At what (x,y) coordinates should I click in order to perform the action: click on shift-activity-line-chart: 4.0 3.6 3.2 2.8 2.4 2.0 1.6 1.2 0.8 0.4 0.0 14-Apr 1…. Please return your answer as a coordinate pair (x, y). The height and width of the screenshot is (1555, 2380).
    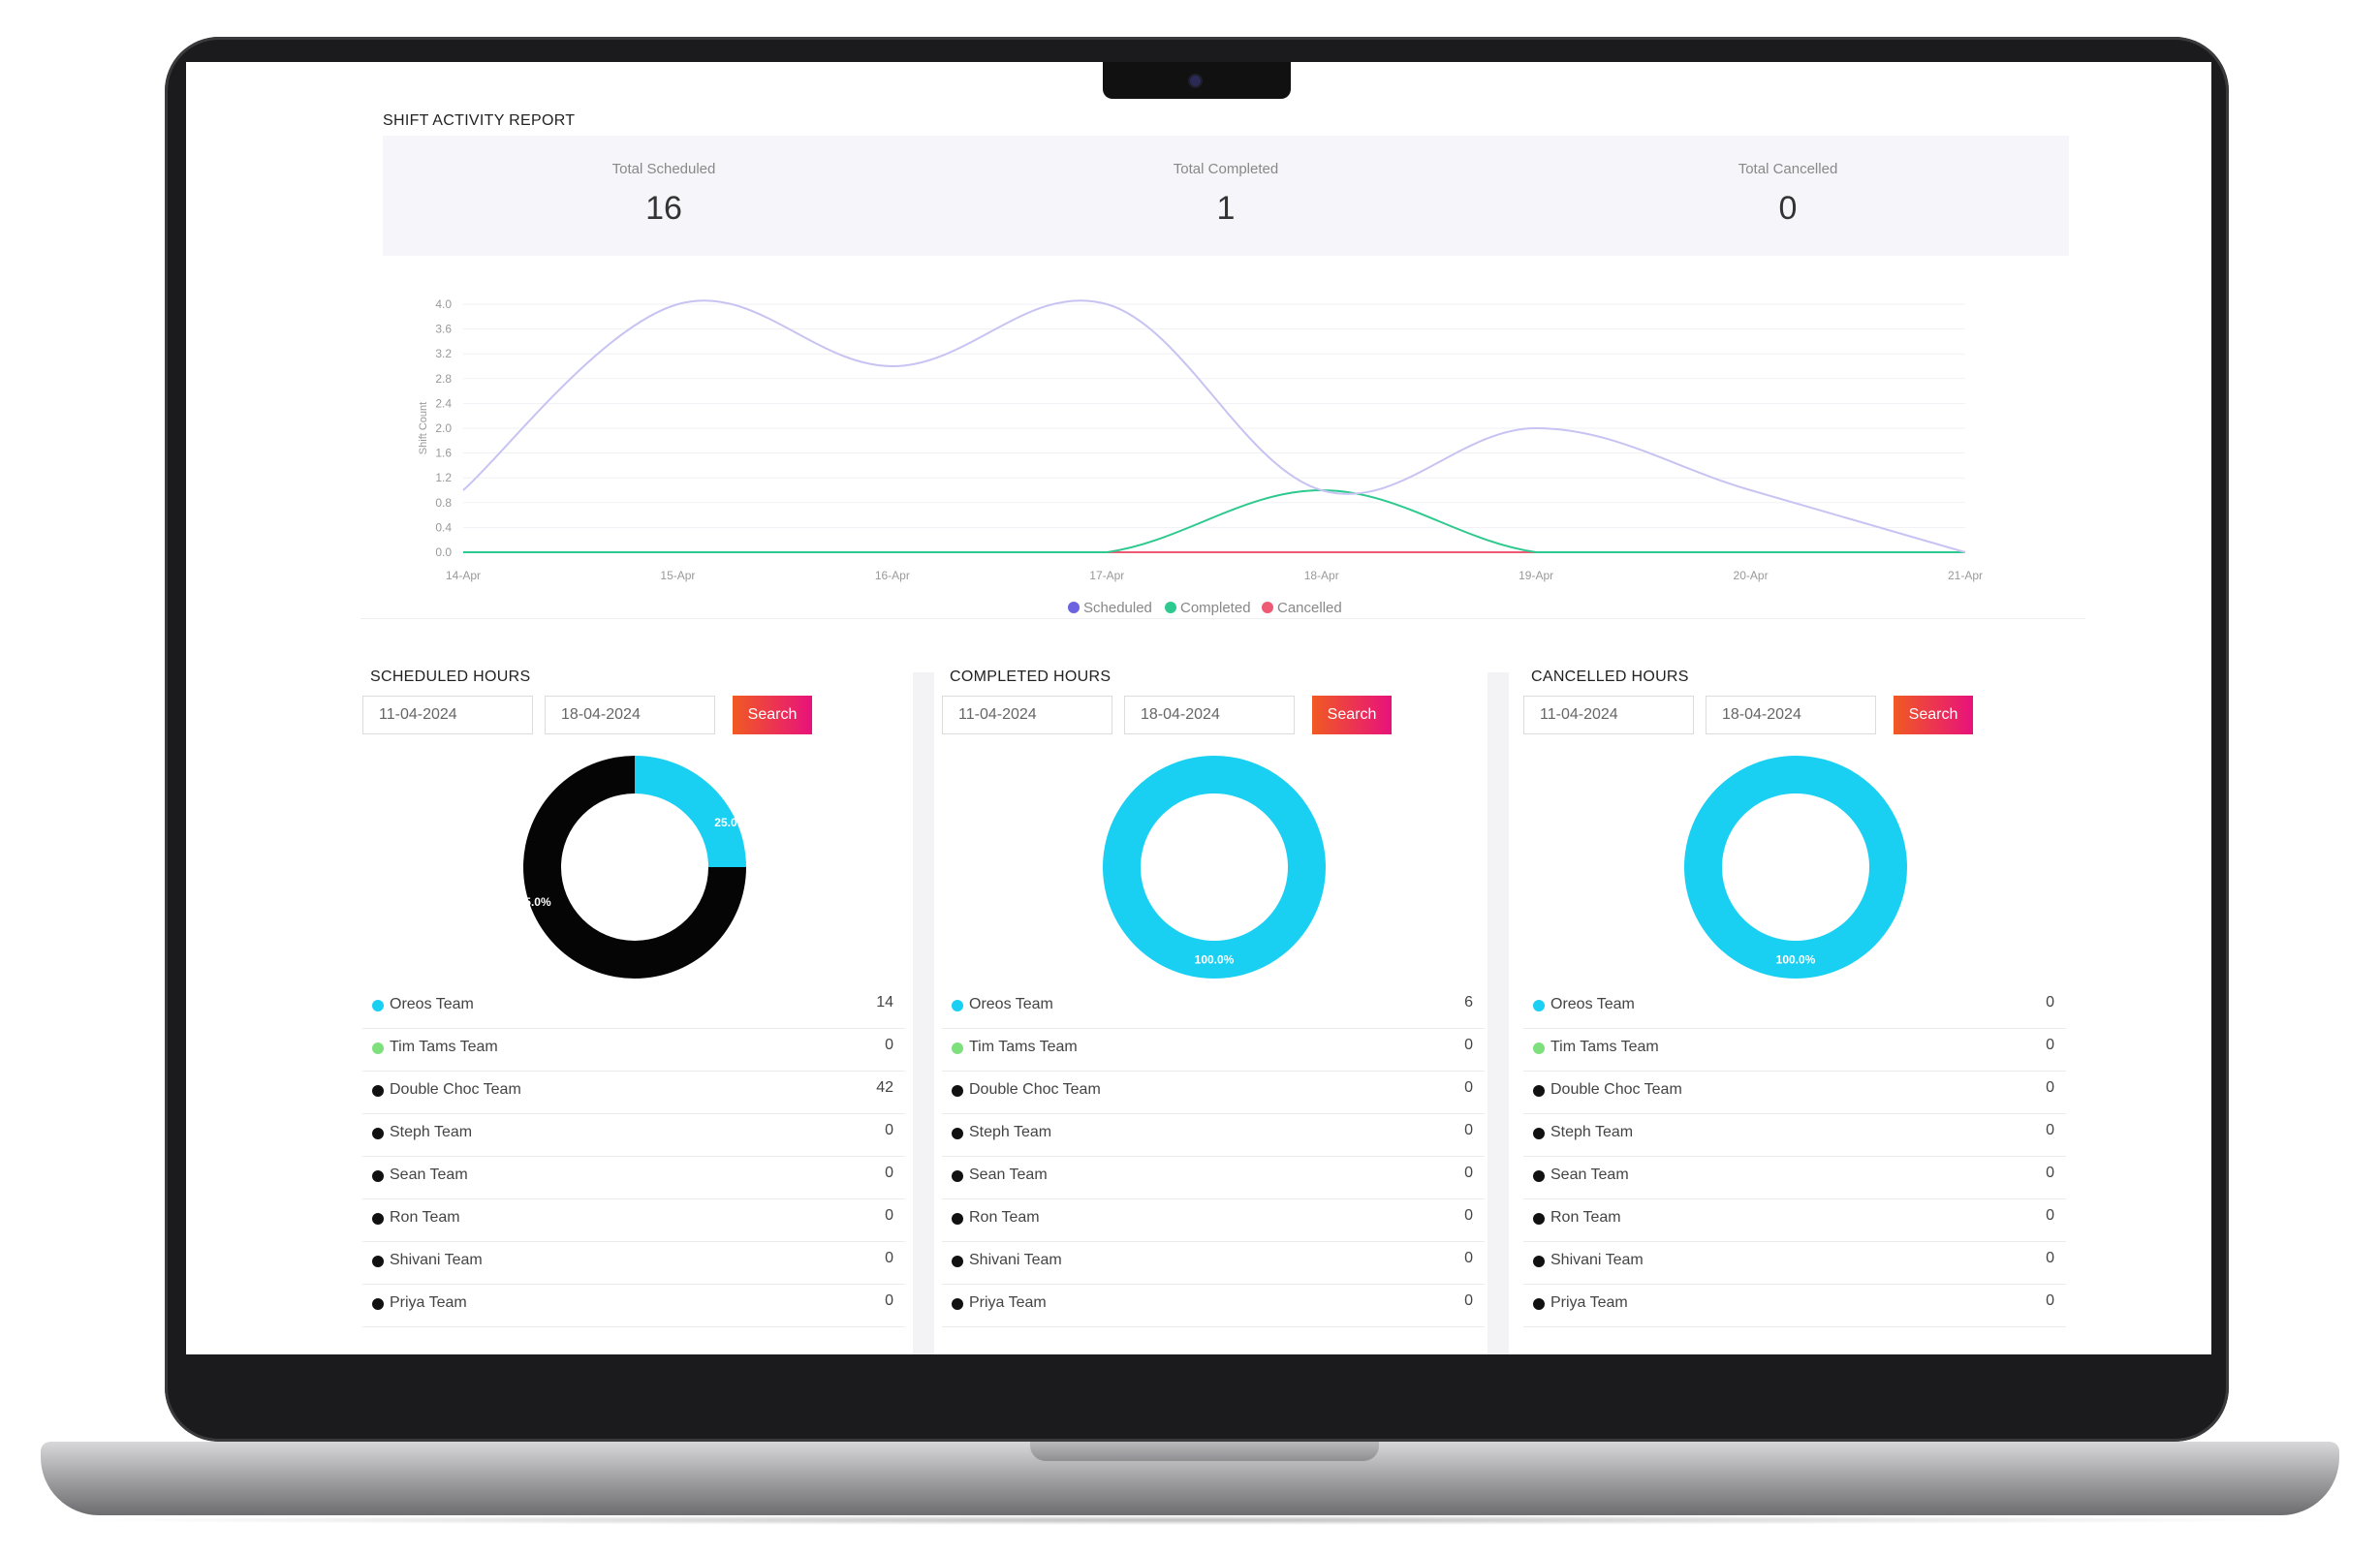
    Looking at the image, I should click on (1201, 456).